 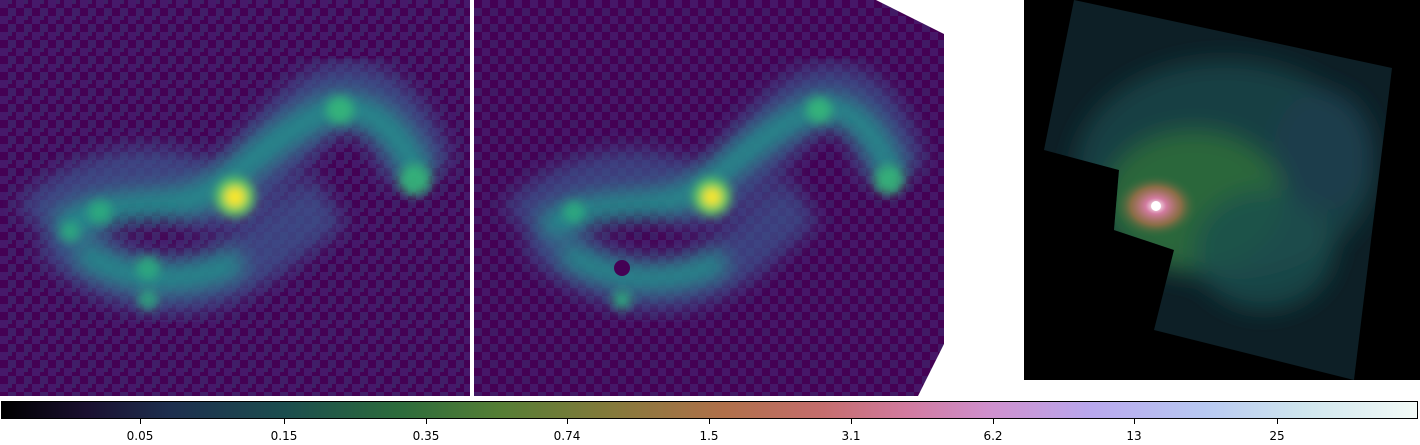 I want to click on colorbar-tick-label: 0.15, so click(x=284, y=436).